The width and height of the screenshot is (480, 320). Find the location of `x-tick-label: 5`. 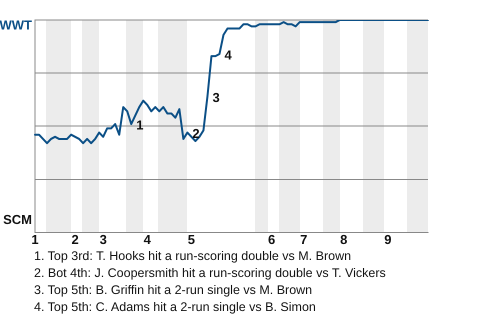

x-tick-label: 5 is located at coordinates (192, 239).